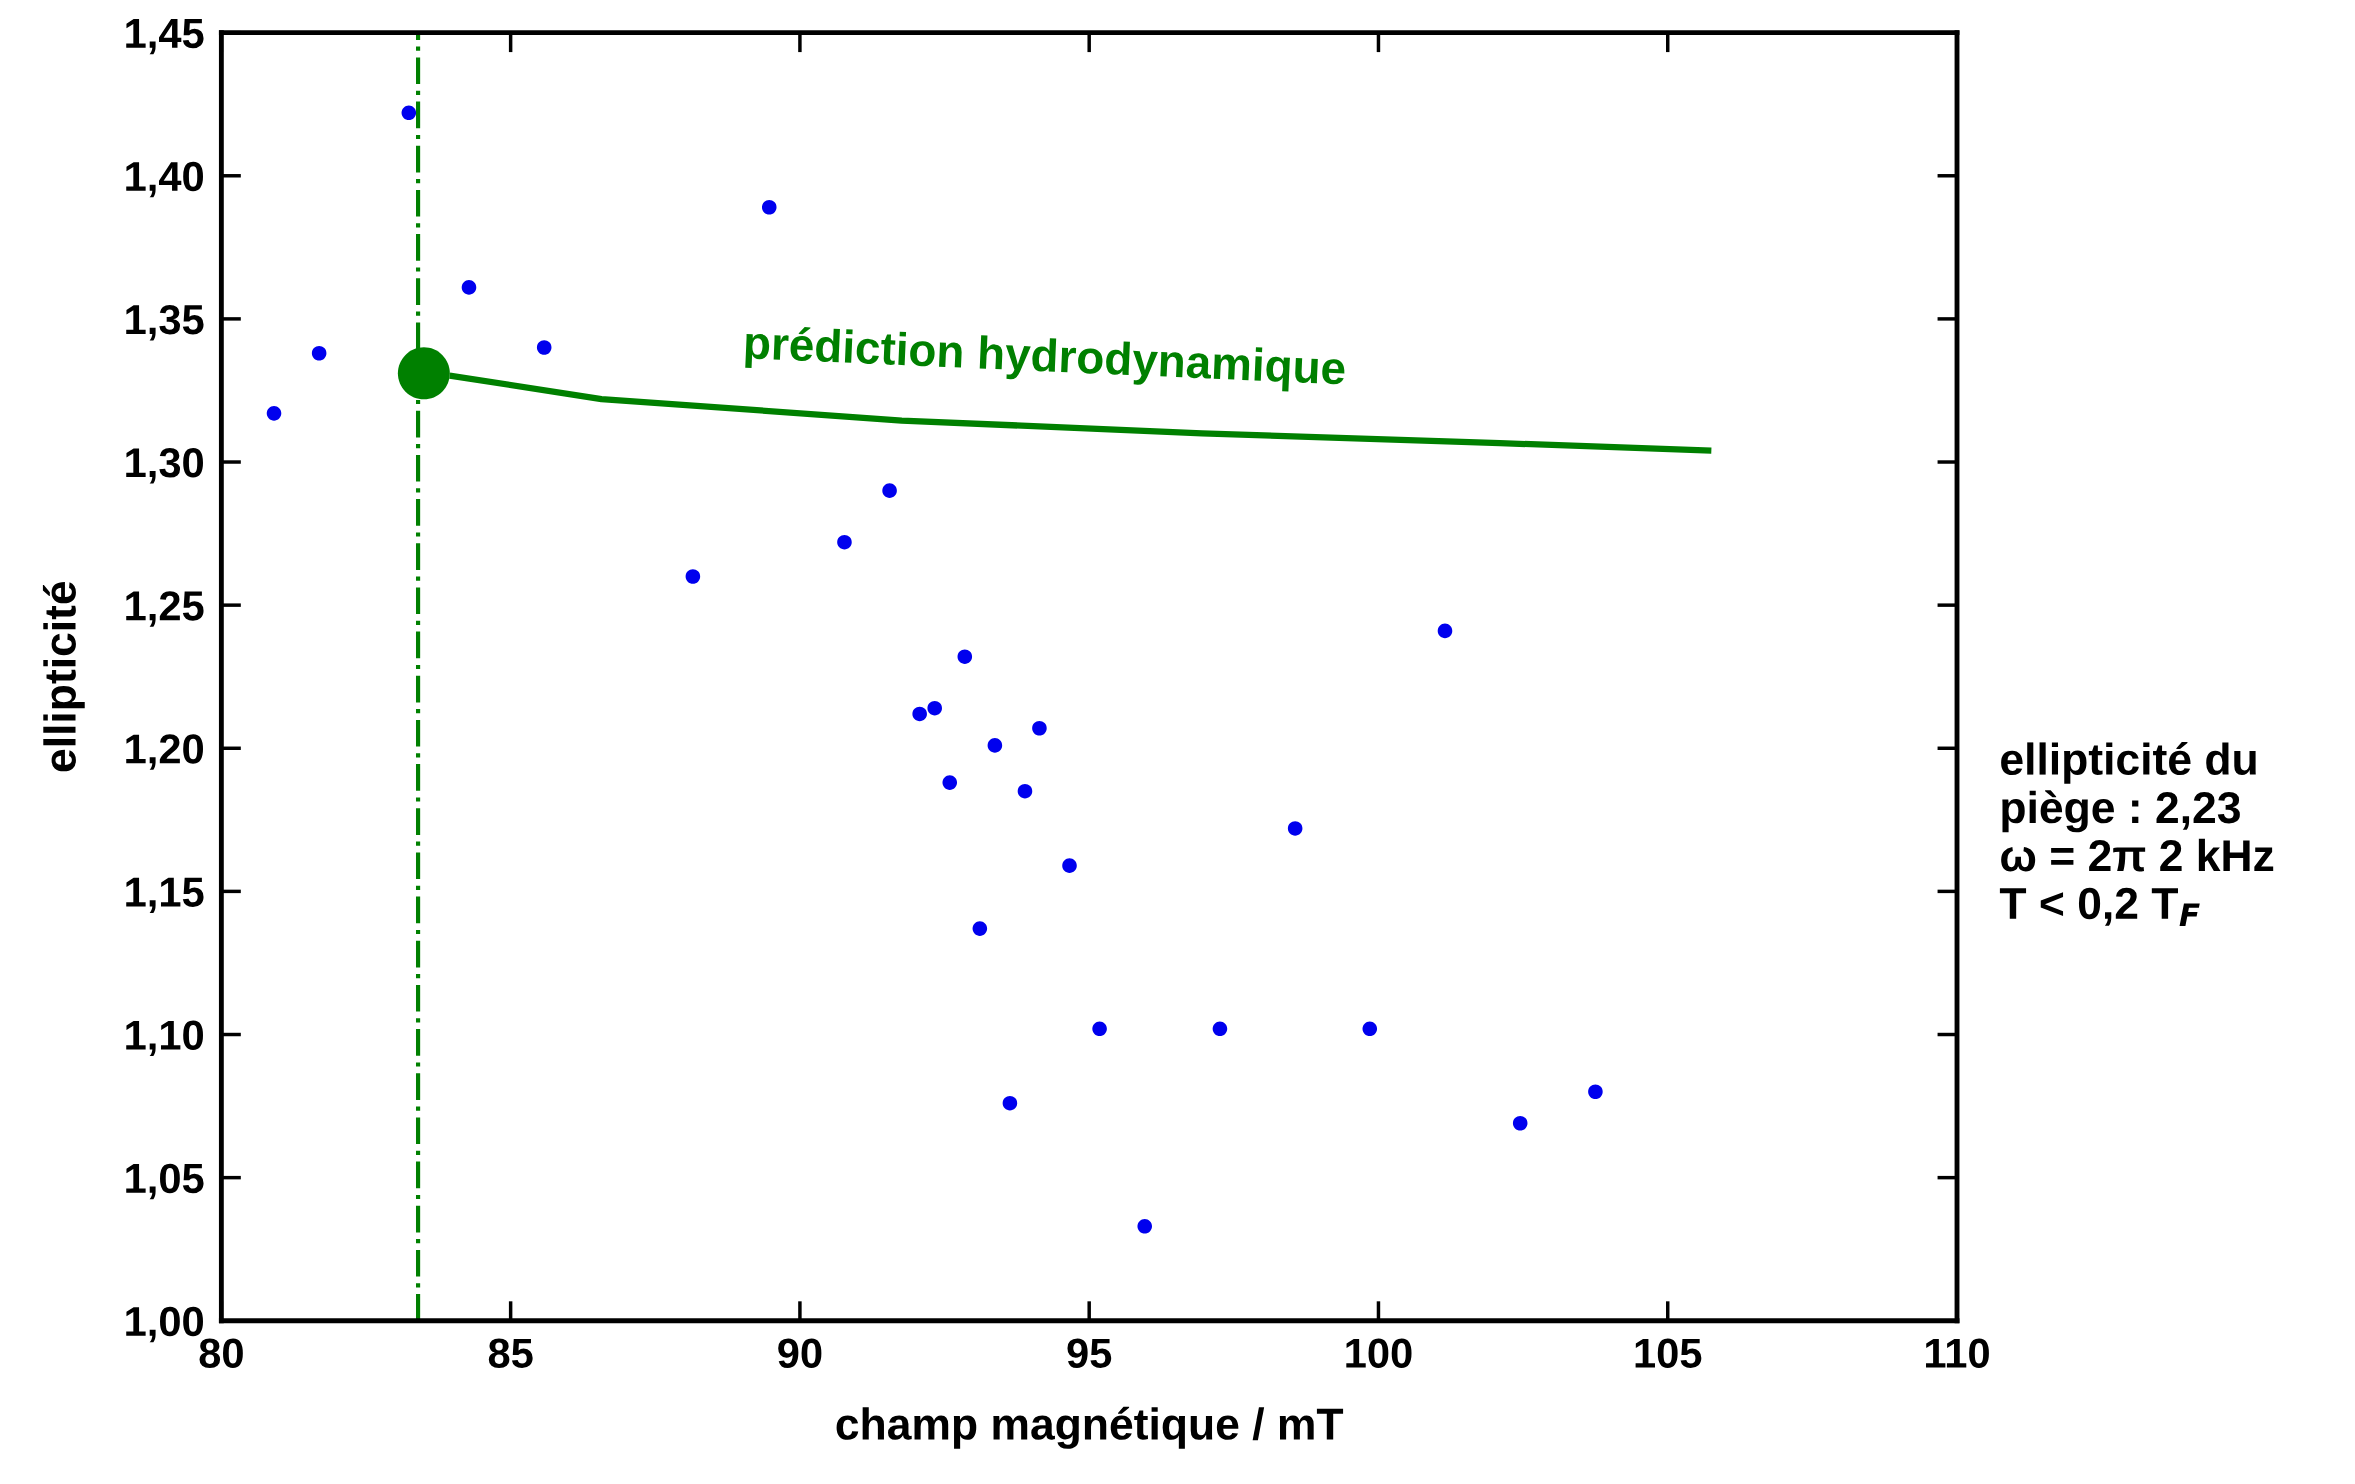 This screenshot has height=1484, width=2355. Describe the element at coordinates (1379, 1353) in the screenshot. I see `x-tick-label: 100` at that location.